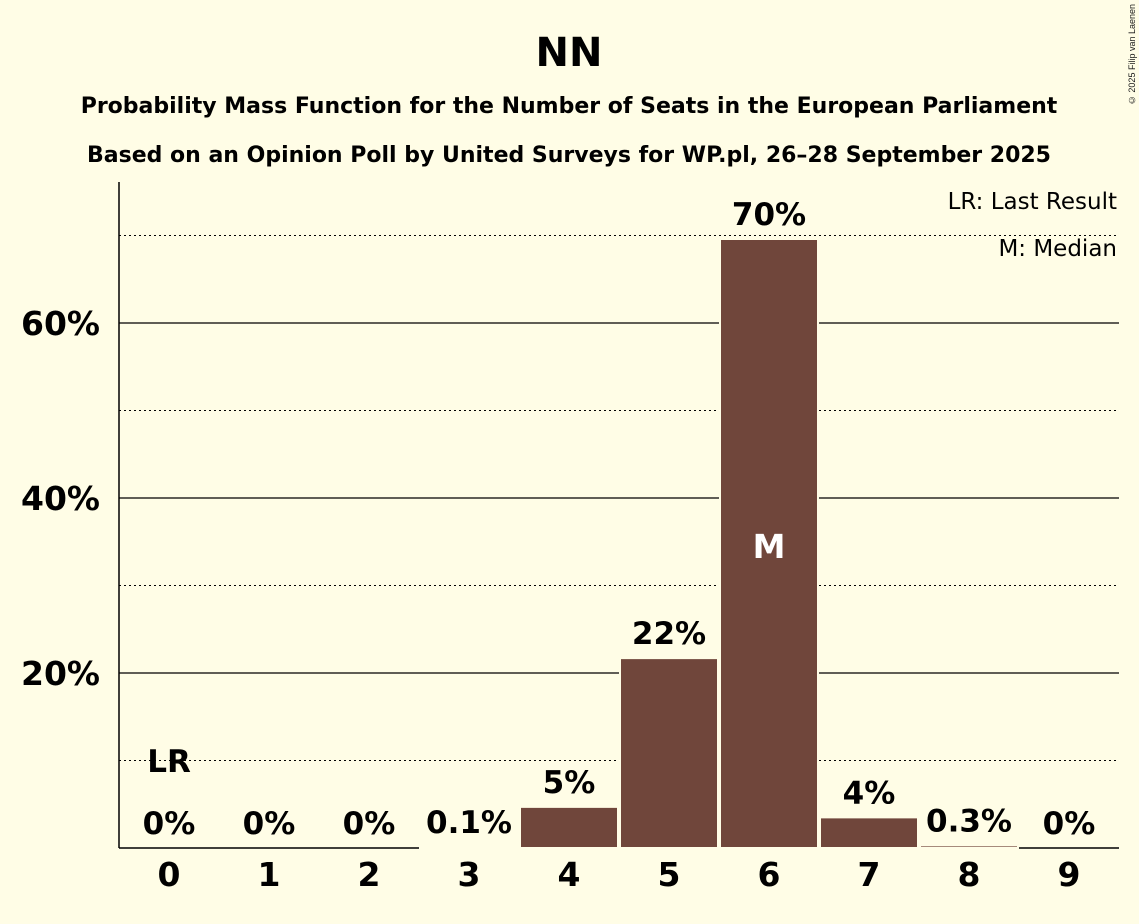  I want to click on median-marker: M, so click(769, 546).